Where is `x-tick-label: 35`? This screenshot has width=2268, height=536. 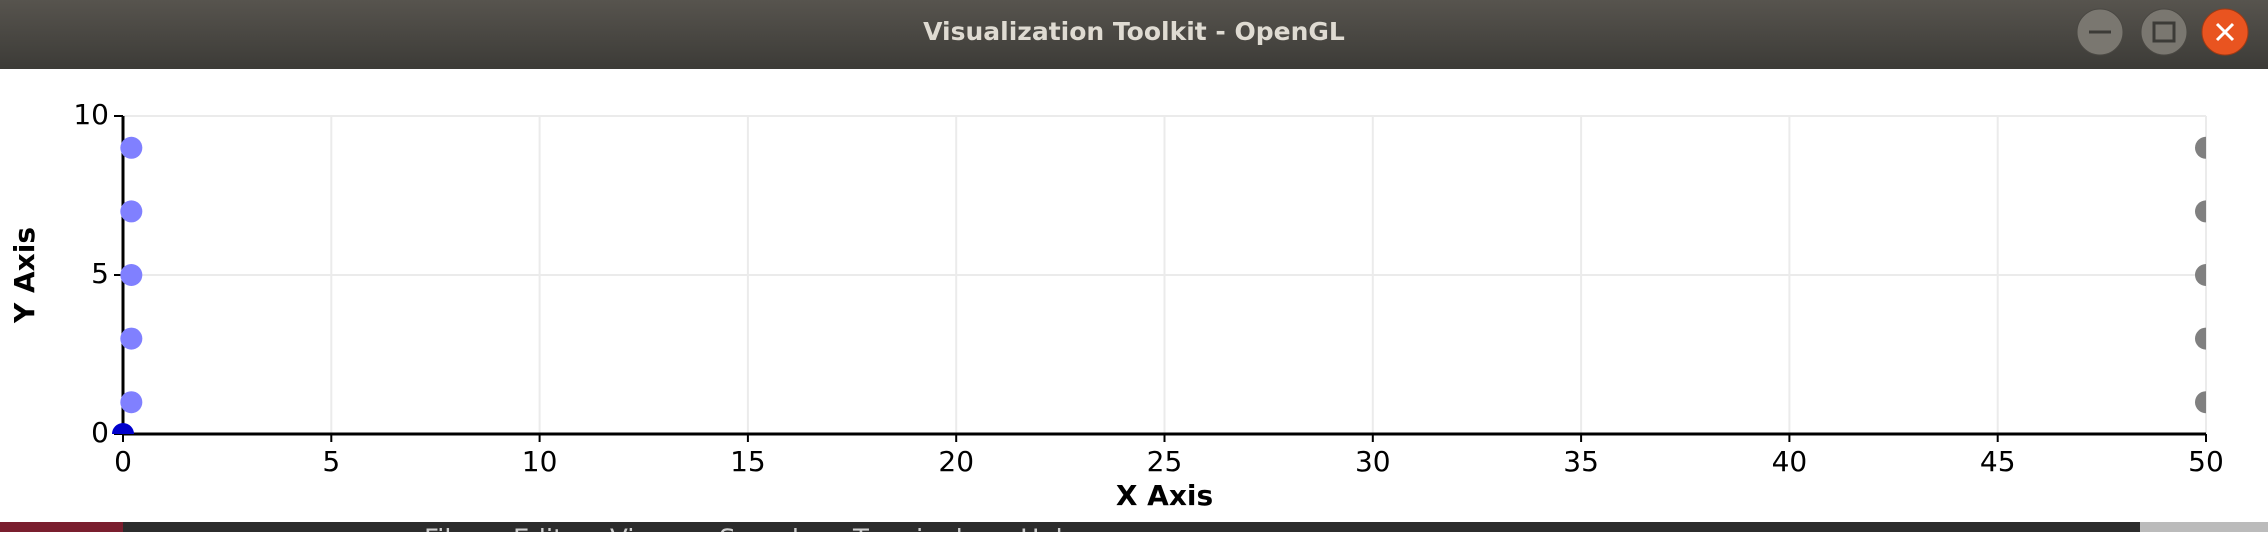
x-tick-label: 35 is located at coordinates (1581, 461).